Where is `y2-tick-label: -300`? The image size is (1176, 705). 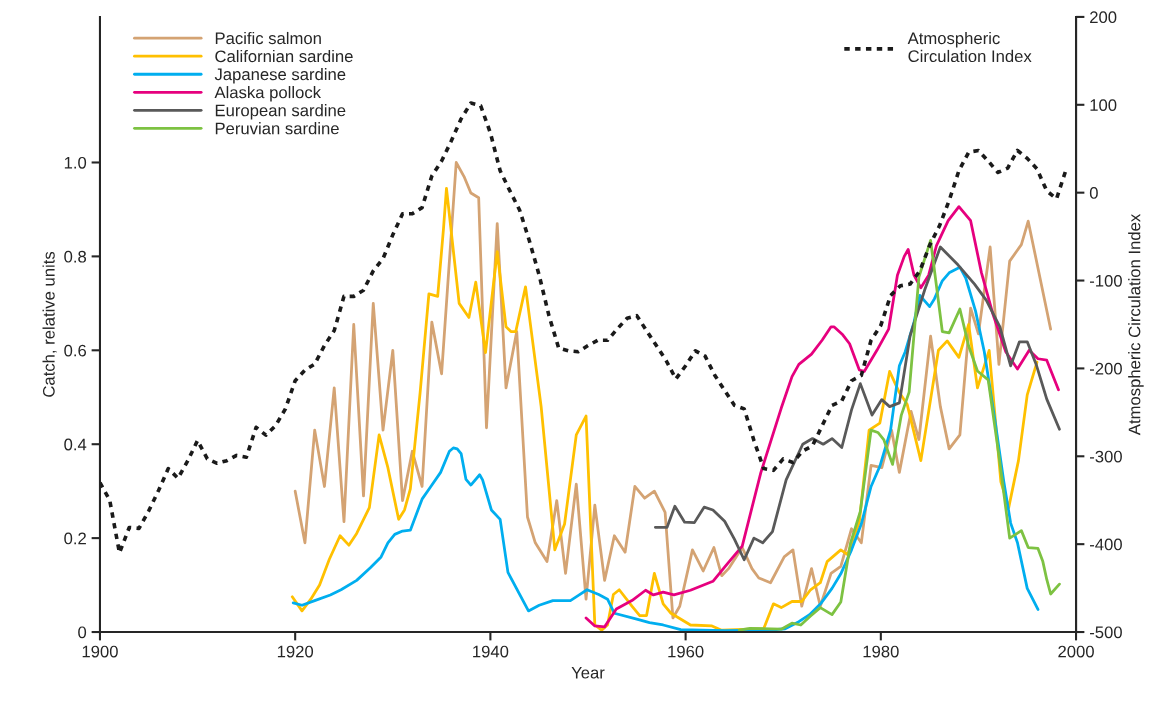
y2-tick-label: -300 is located at coordinates (1105, 456).